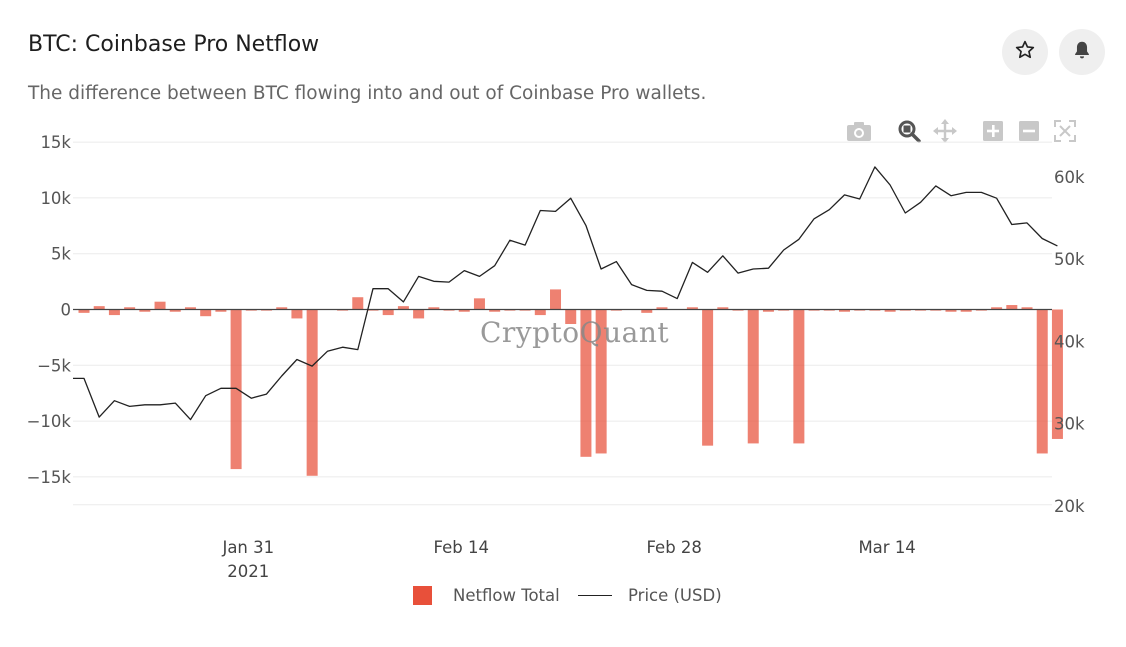 The image size is (1126, 647). I want to click on y-right-tick-label: 40k, so click(1069, 341).